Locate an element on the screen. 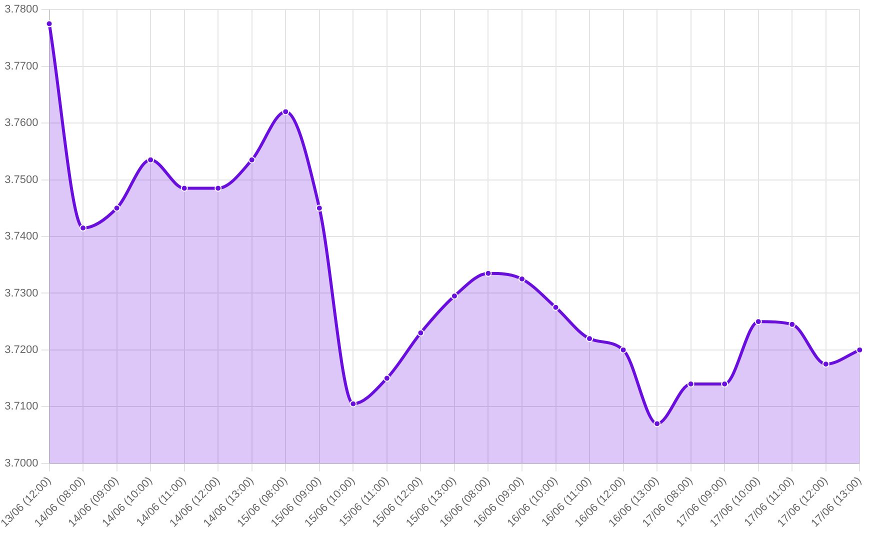 Image resolution: width=872 pixels, height=533 pixels. y-tick-label: 3.7600 is located at coordinates (21, 123).